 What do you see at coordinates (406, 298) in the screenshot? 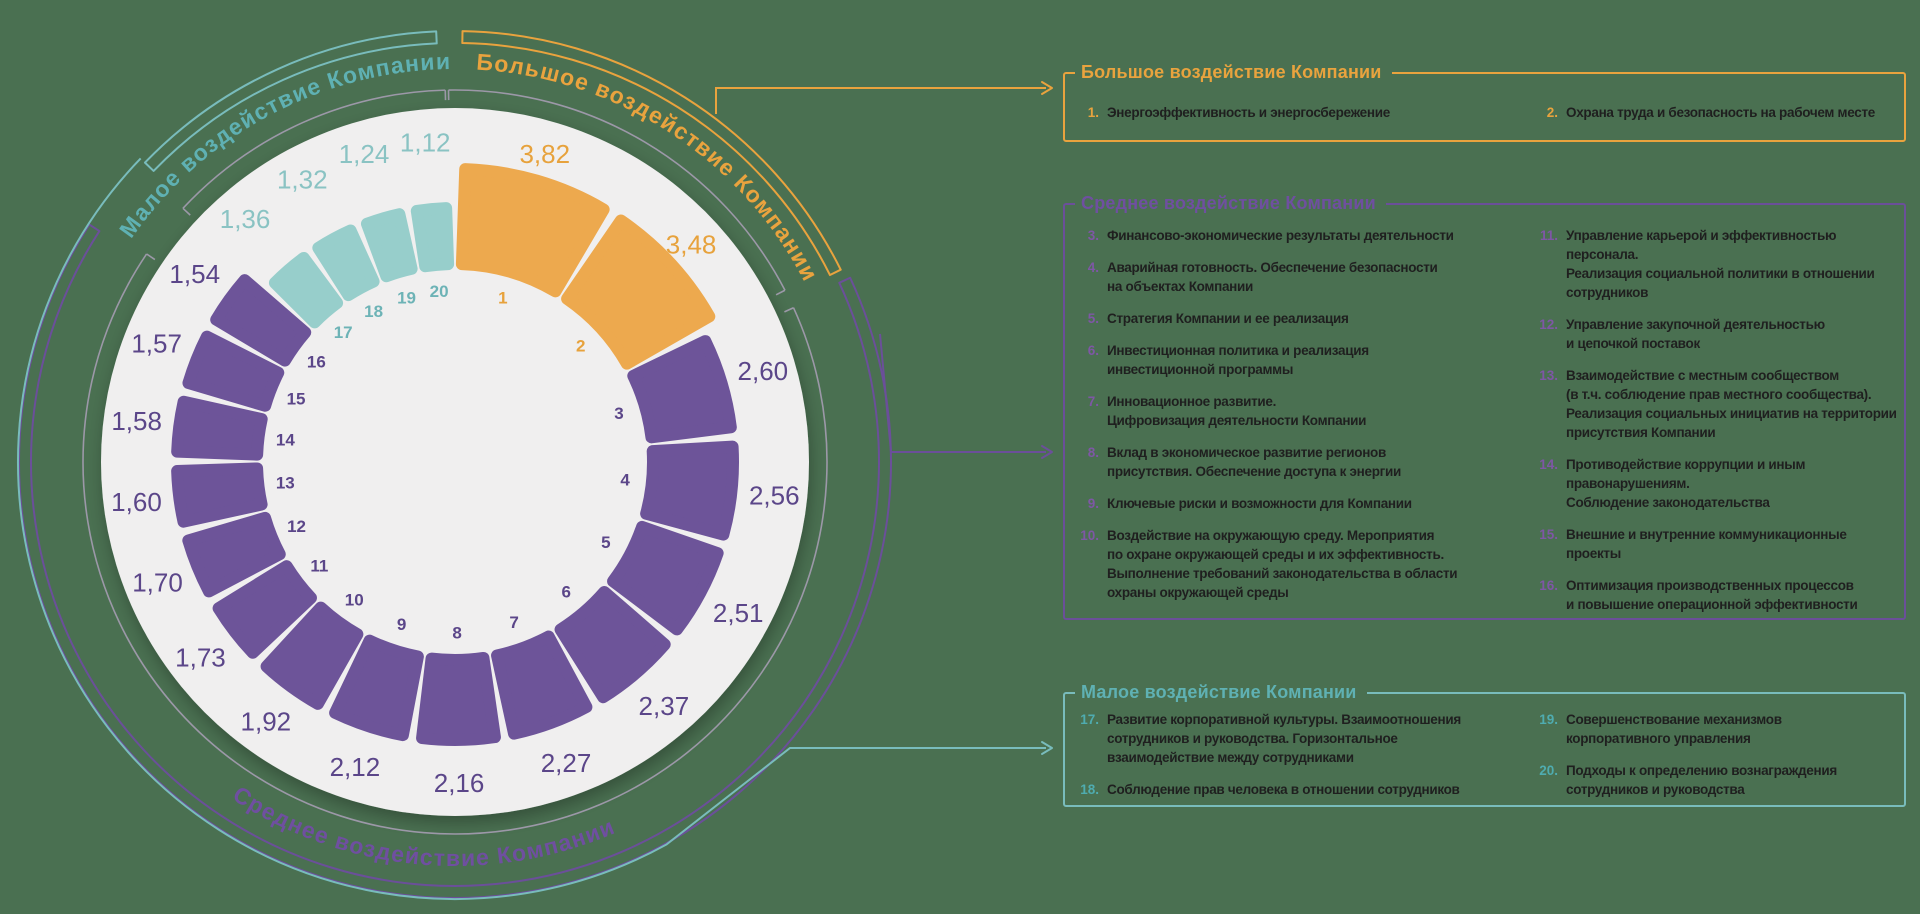
I see `segment-number-19: 19` at bounding box center [406, 298].